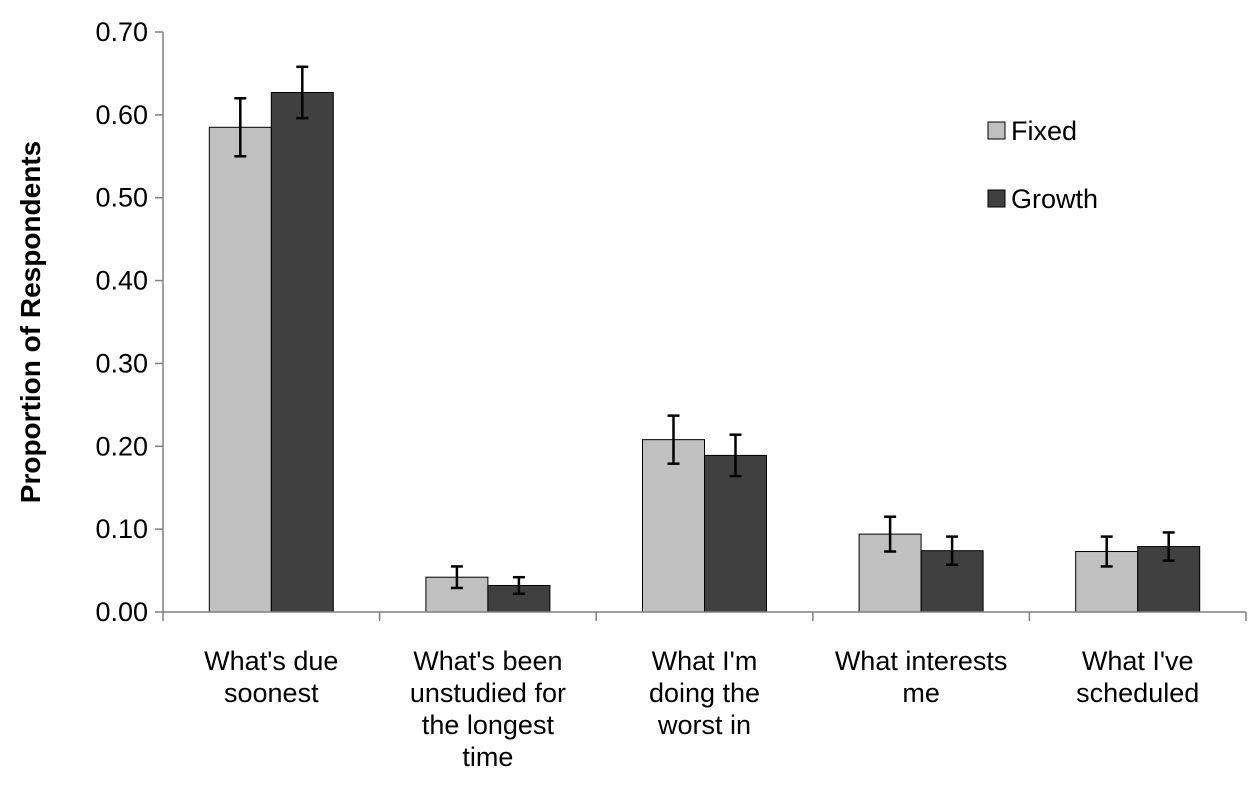  What do you see at coordinates (921, 661) in the screenshot?
I see `x-category-label-line: What interests` at bounding box center [921, 661].